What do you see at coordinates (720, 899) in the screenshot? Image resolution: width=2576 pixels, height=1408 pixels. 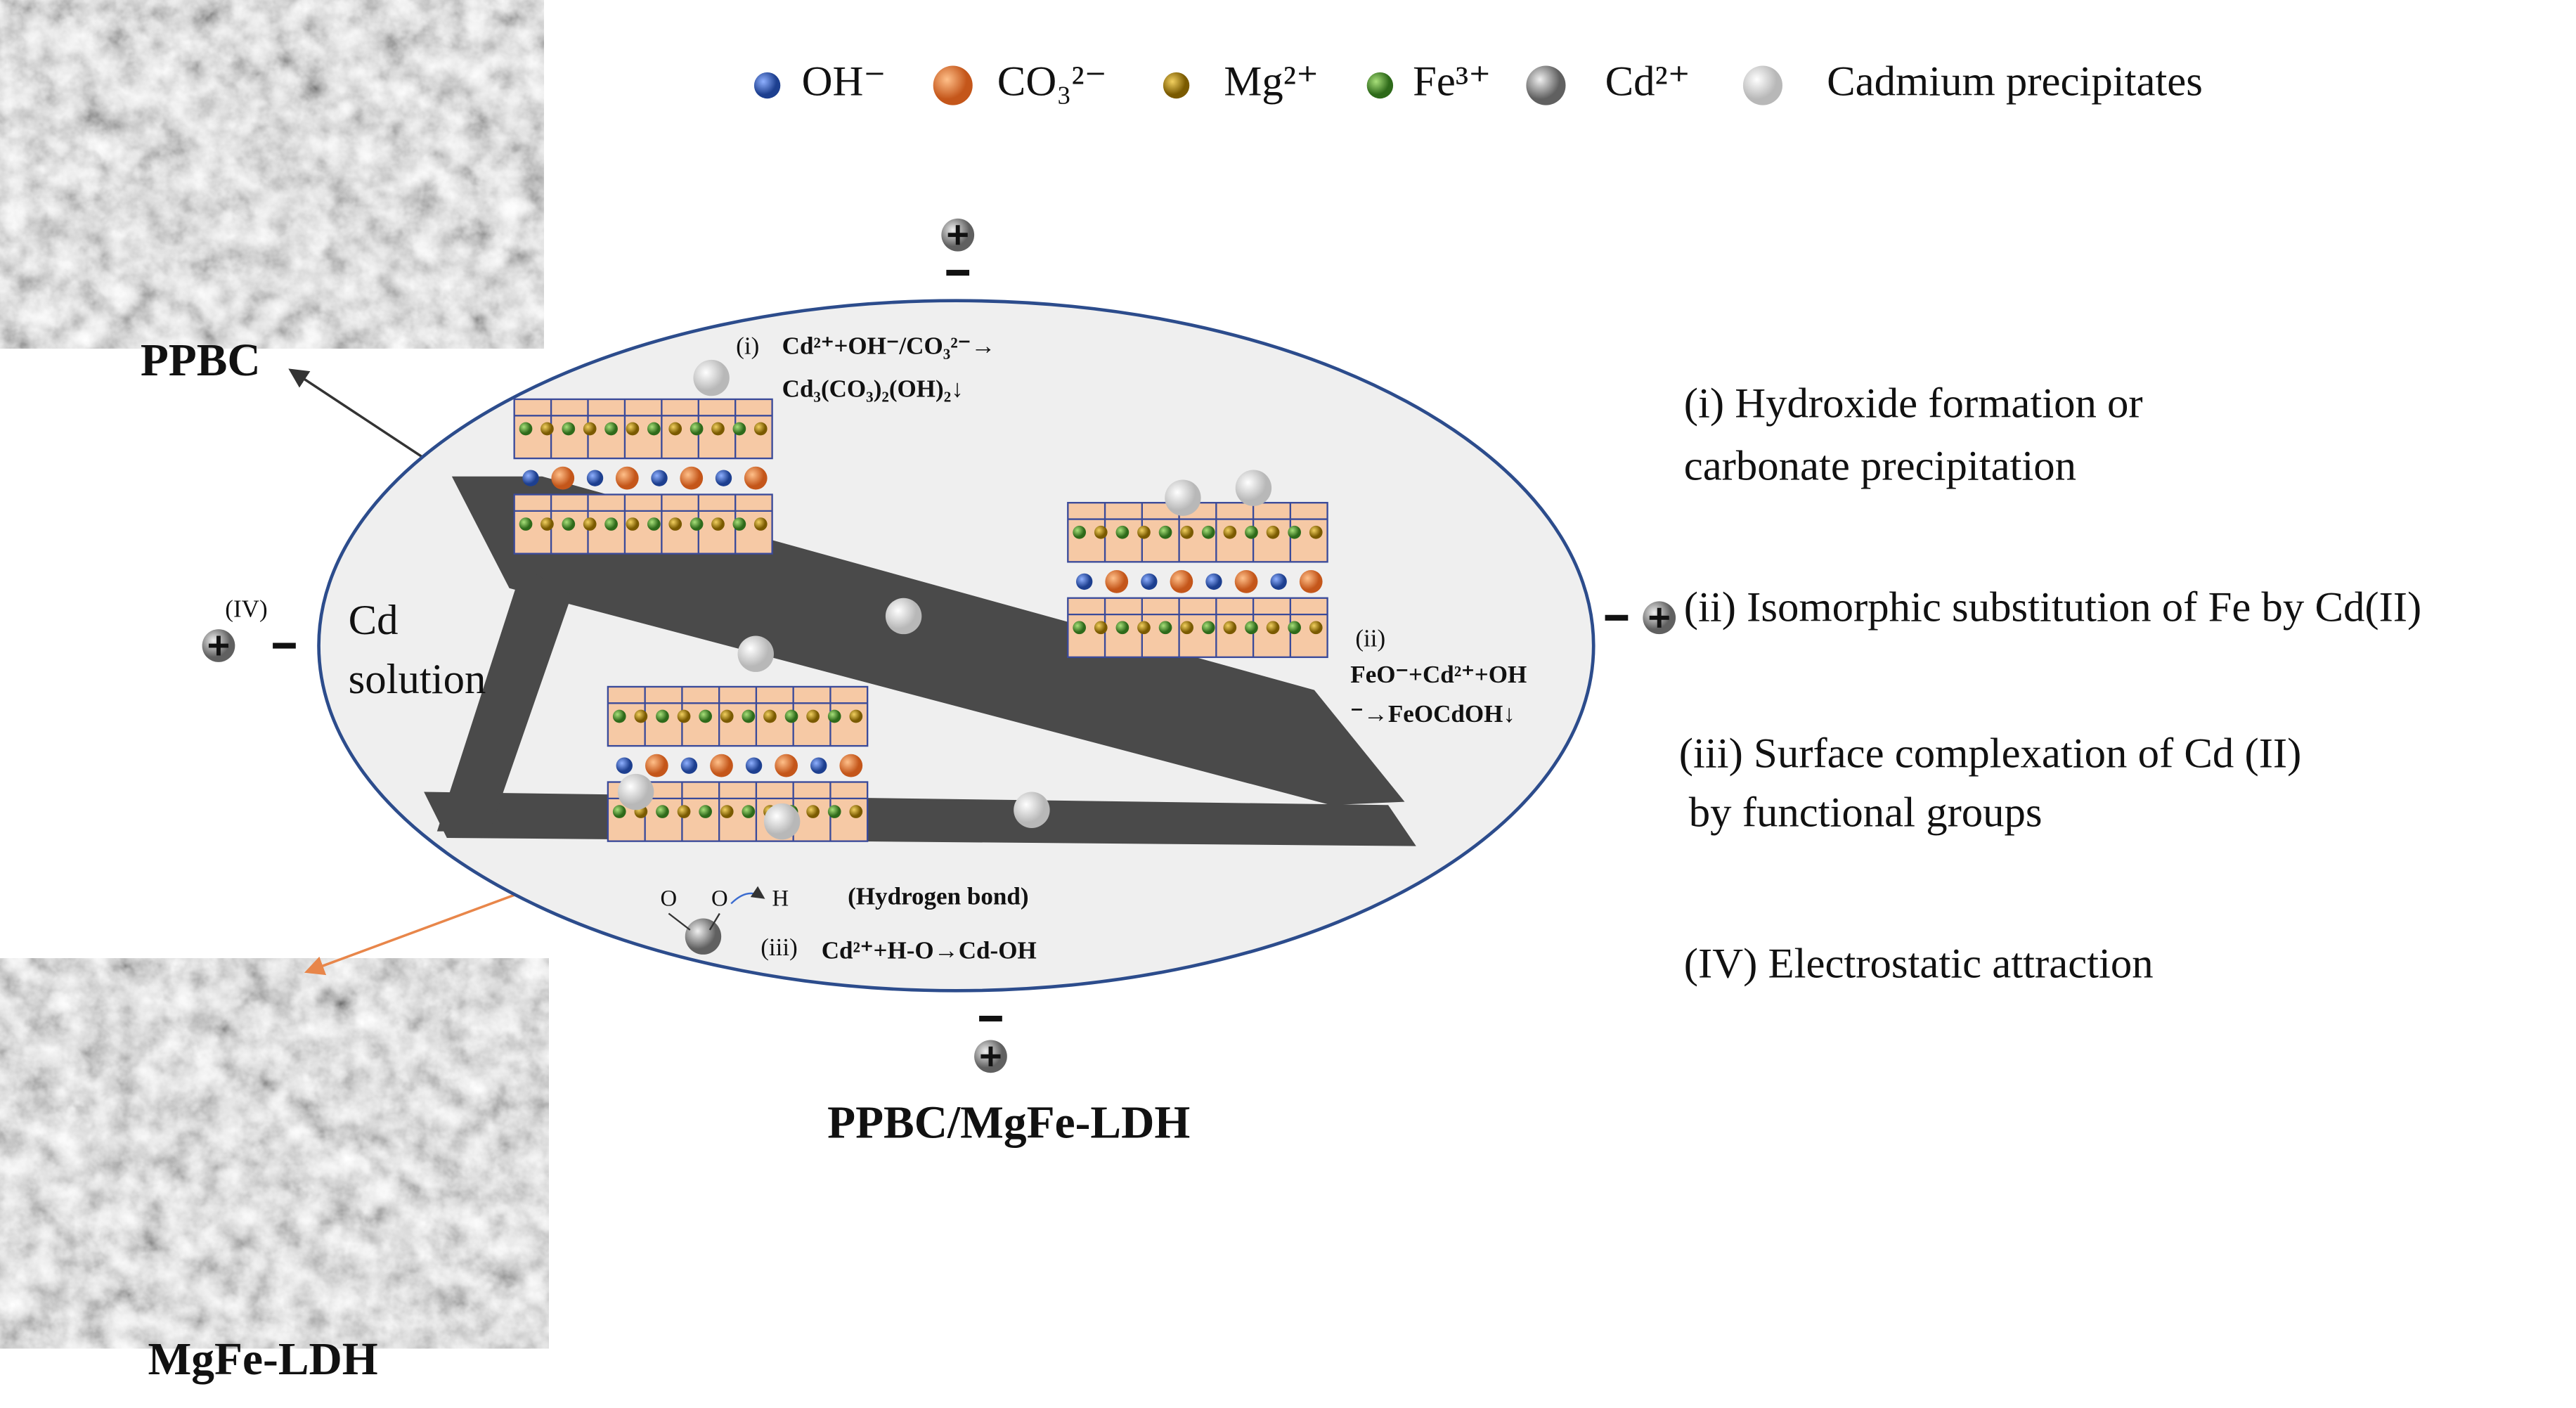 I see `label: O` at bounding box center [720, 899].